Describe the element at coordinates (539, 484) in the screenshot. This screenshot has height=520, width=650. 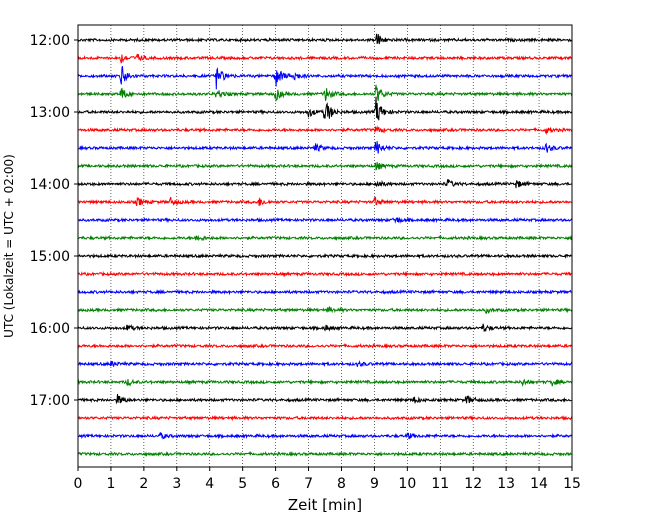
I see `x-tick-label: 14` at that location.